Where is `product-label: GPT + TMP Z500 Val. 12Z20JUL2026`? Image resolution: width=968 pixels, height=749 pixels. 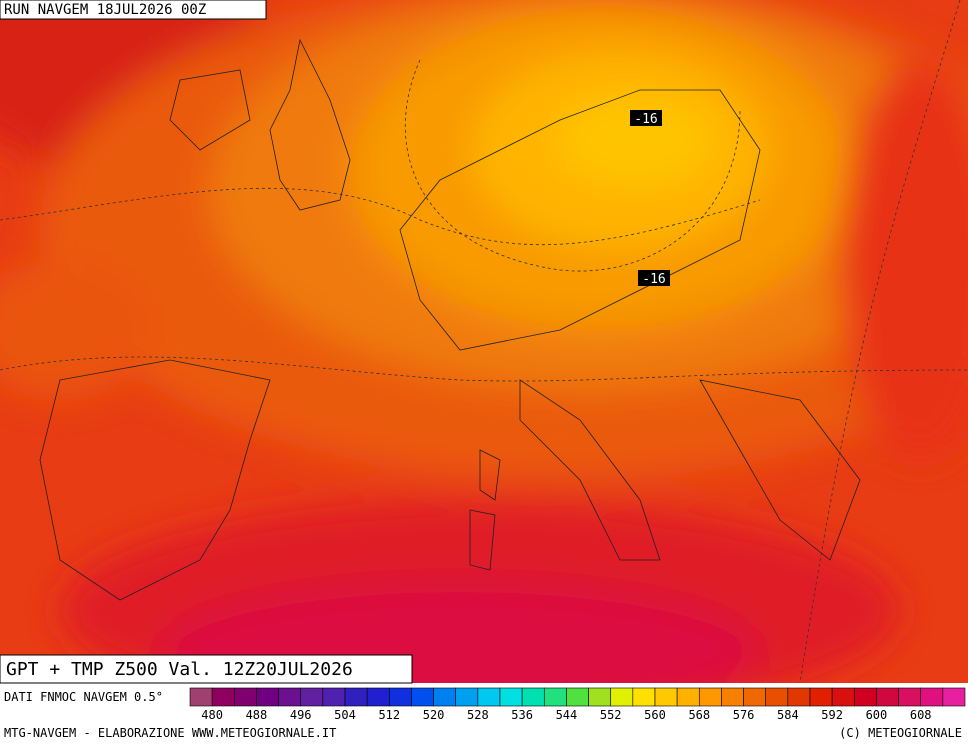
product-label: GPT + TMP Z500 Val. 12Z20JUL2026 is located at coordinates (179, 669).